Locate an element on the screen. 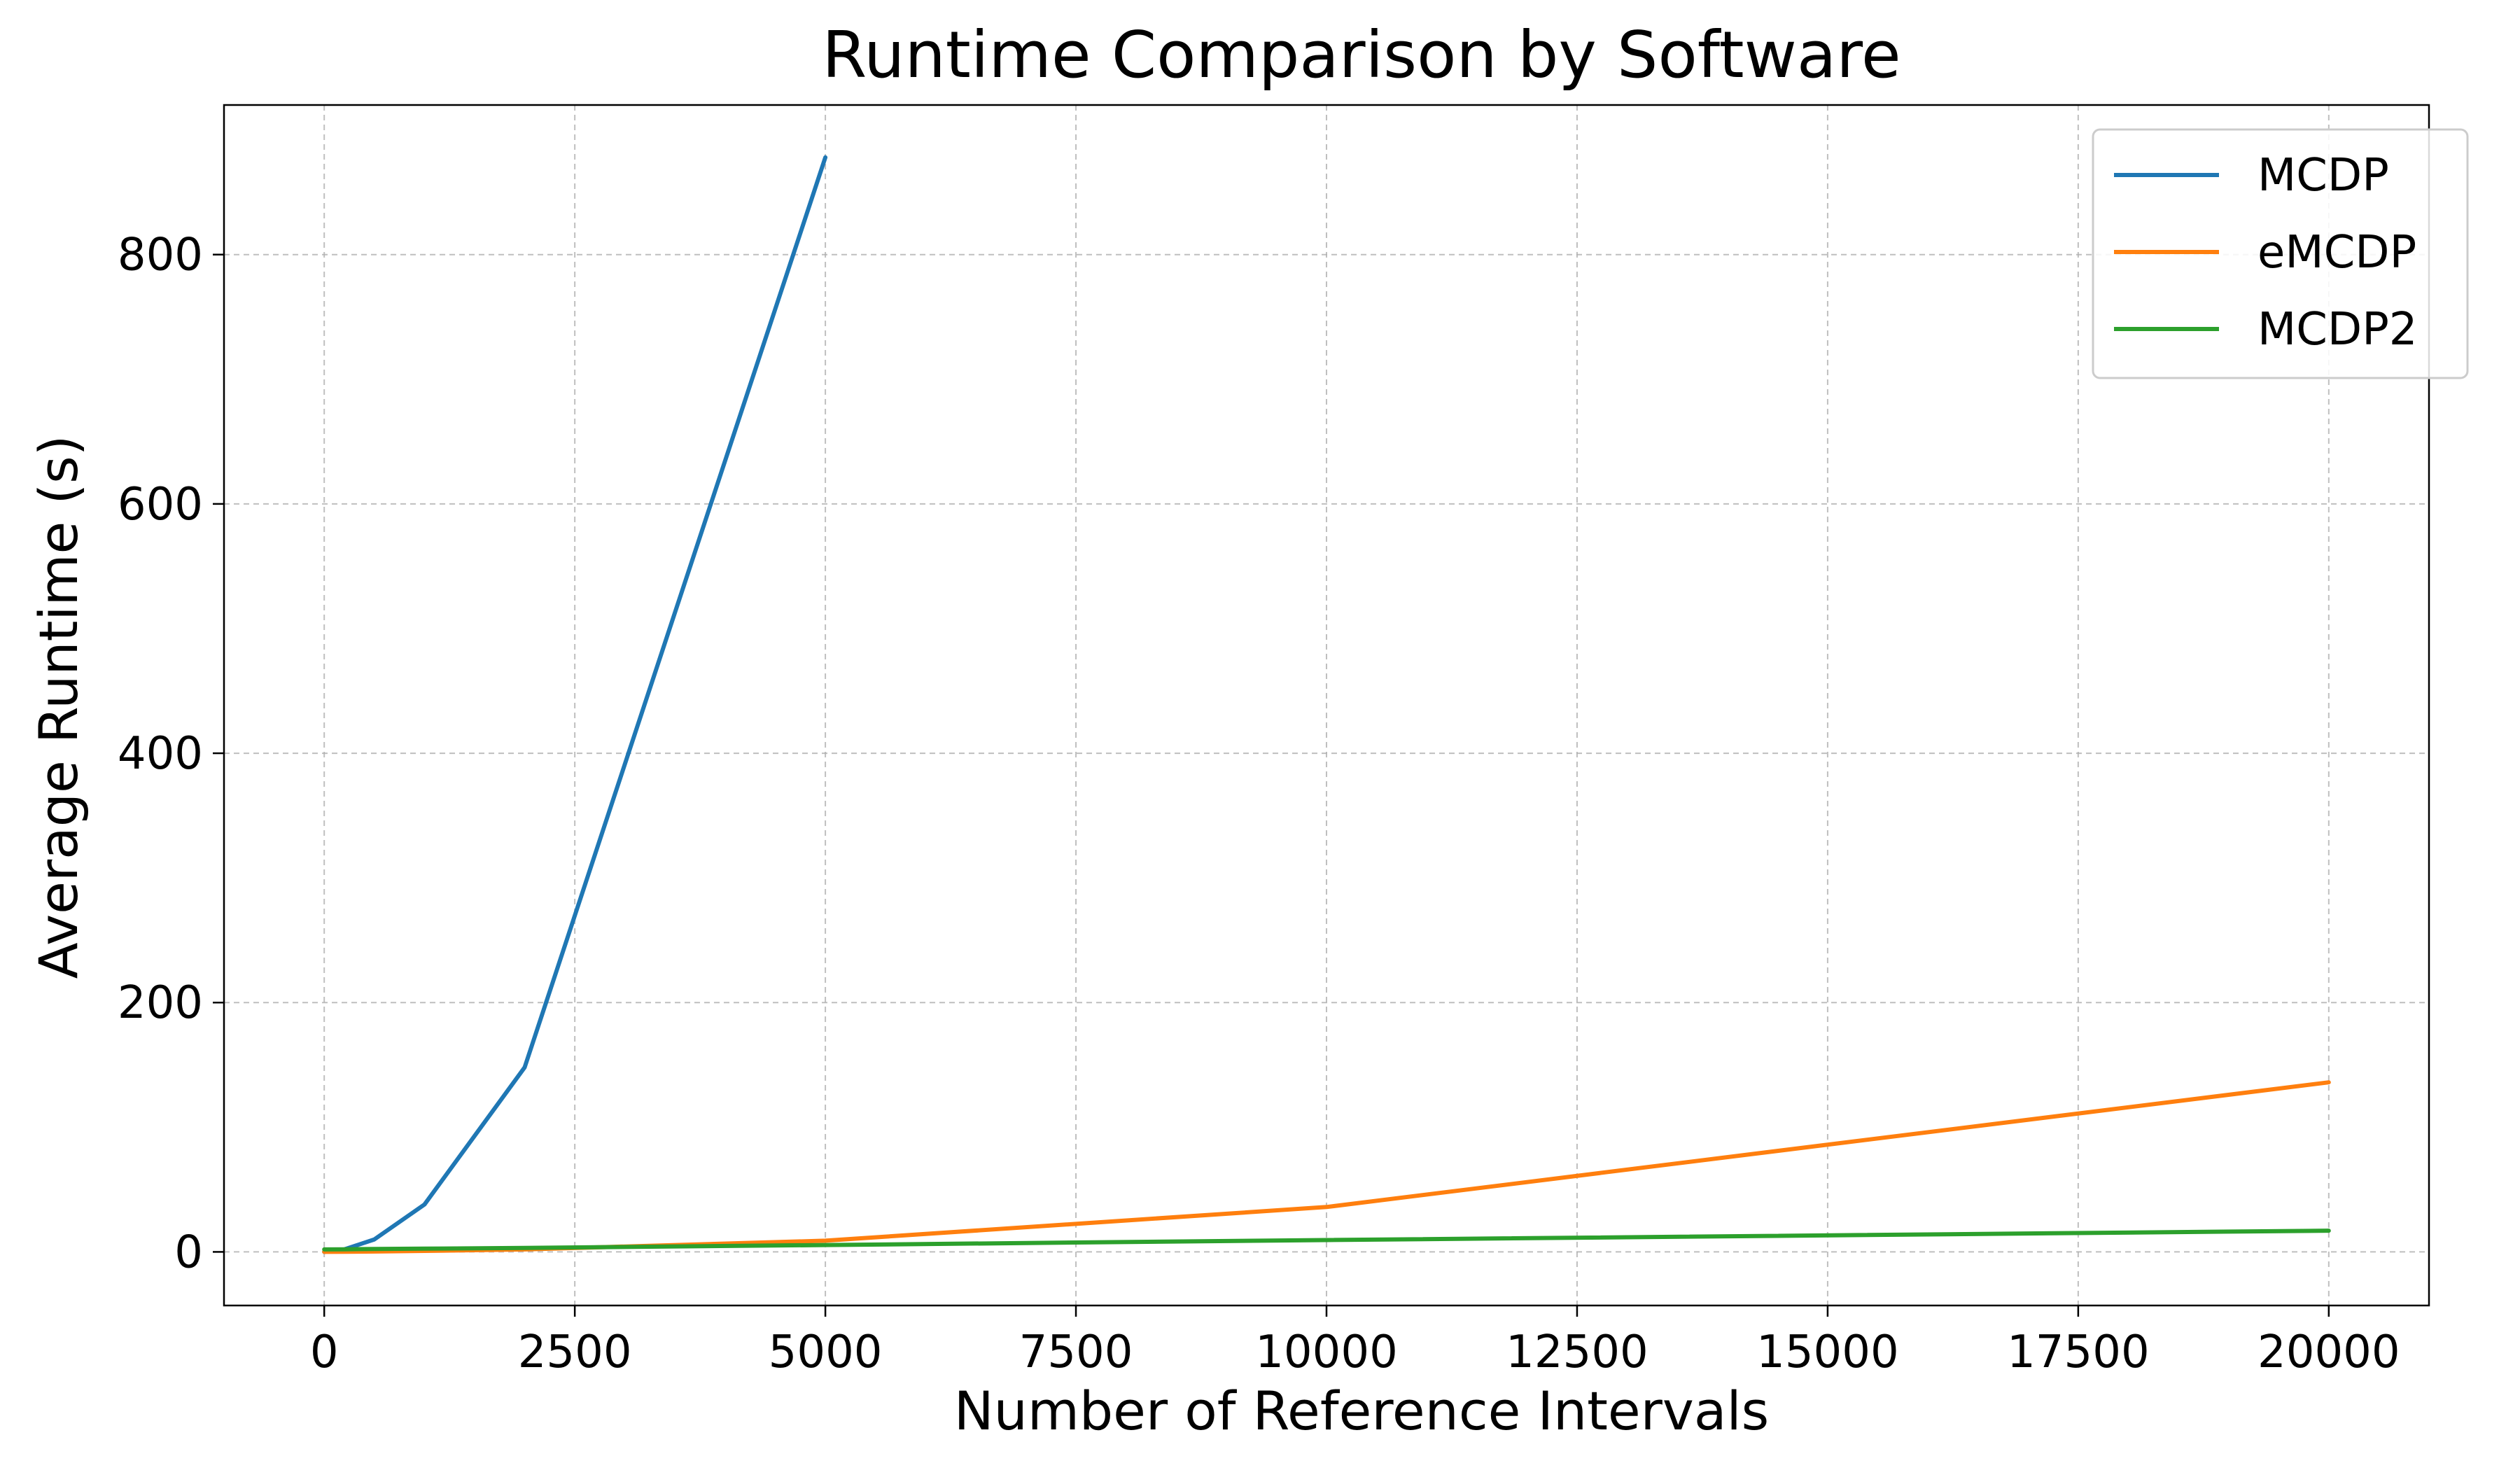  legend: MCDP eMCDP MCDP2 is located at coordinates (2280, 253).